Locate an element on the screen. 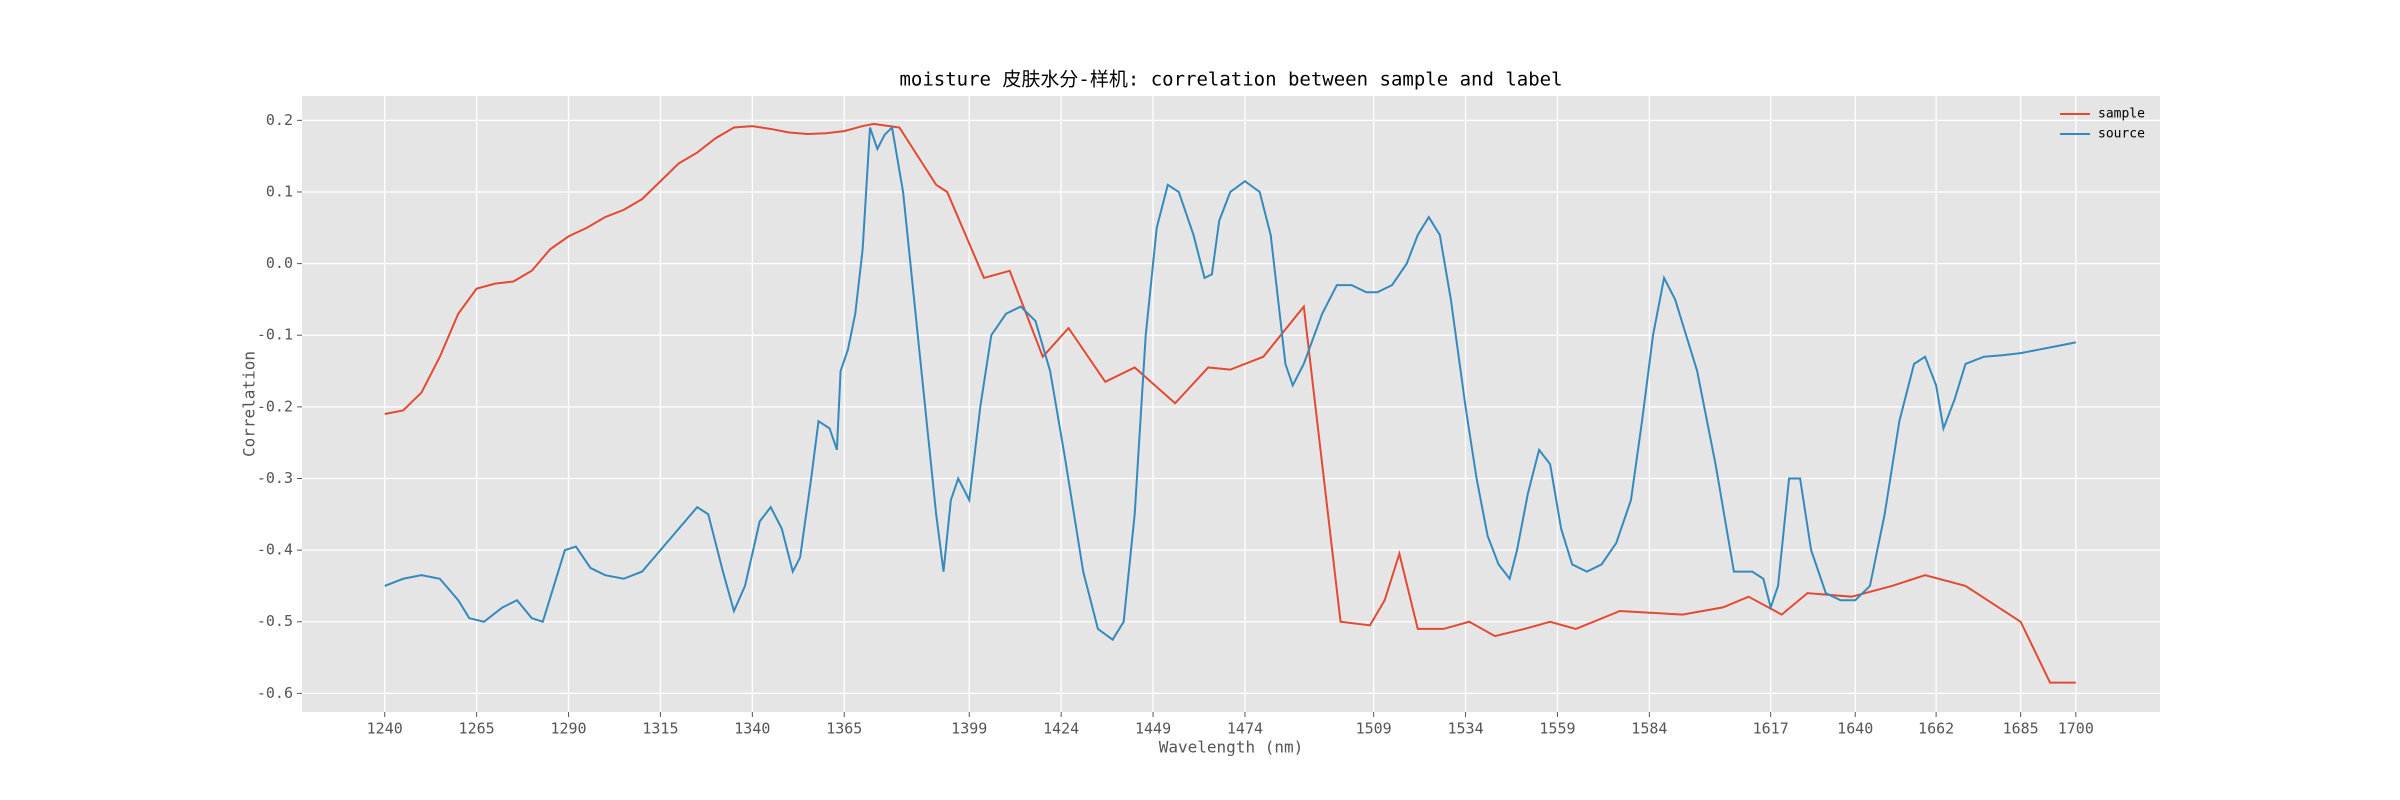  y-tick-label: -0.2 is located at coordinates (275, 406).